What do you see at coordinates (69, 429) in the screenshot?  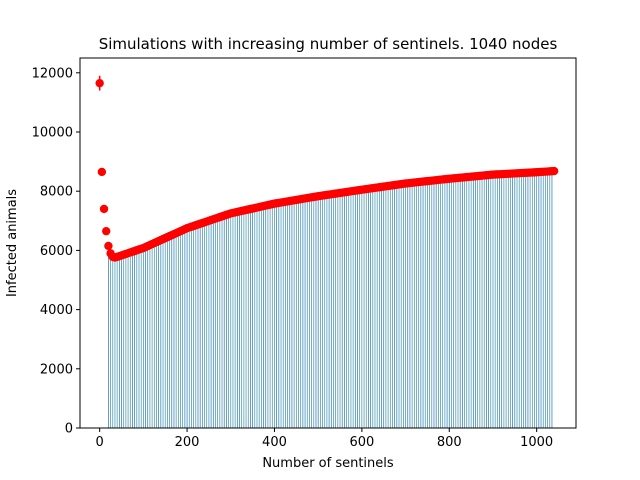 I see `y-tick-label-0: 0` at bounding box center [69, 429].